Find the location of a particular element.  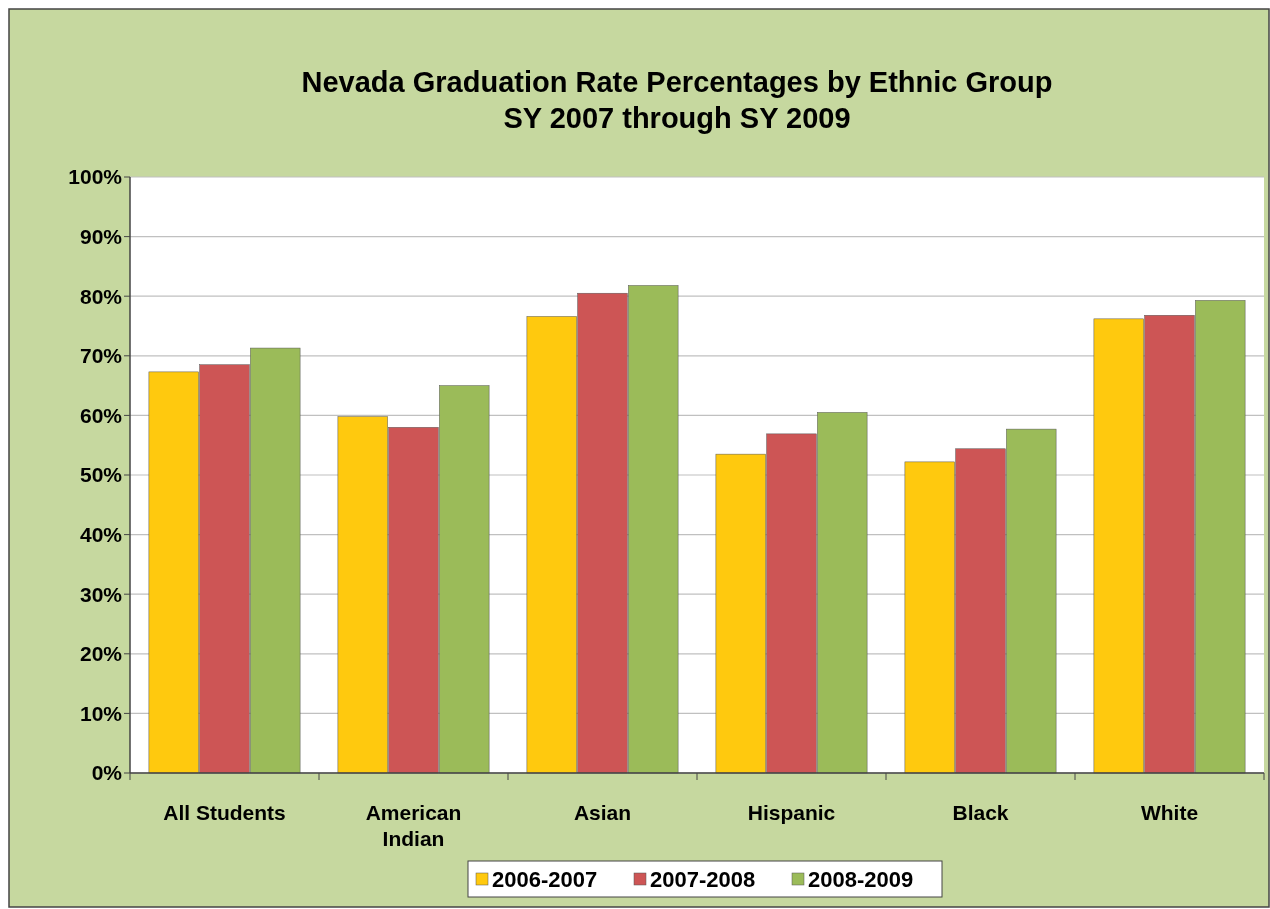

y-tick-label: 60% is located at coordinates (101, 415).